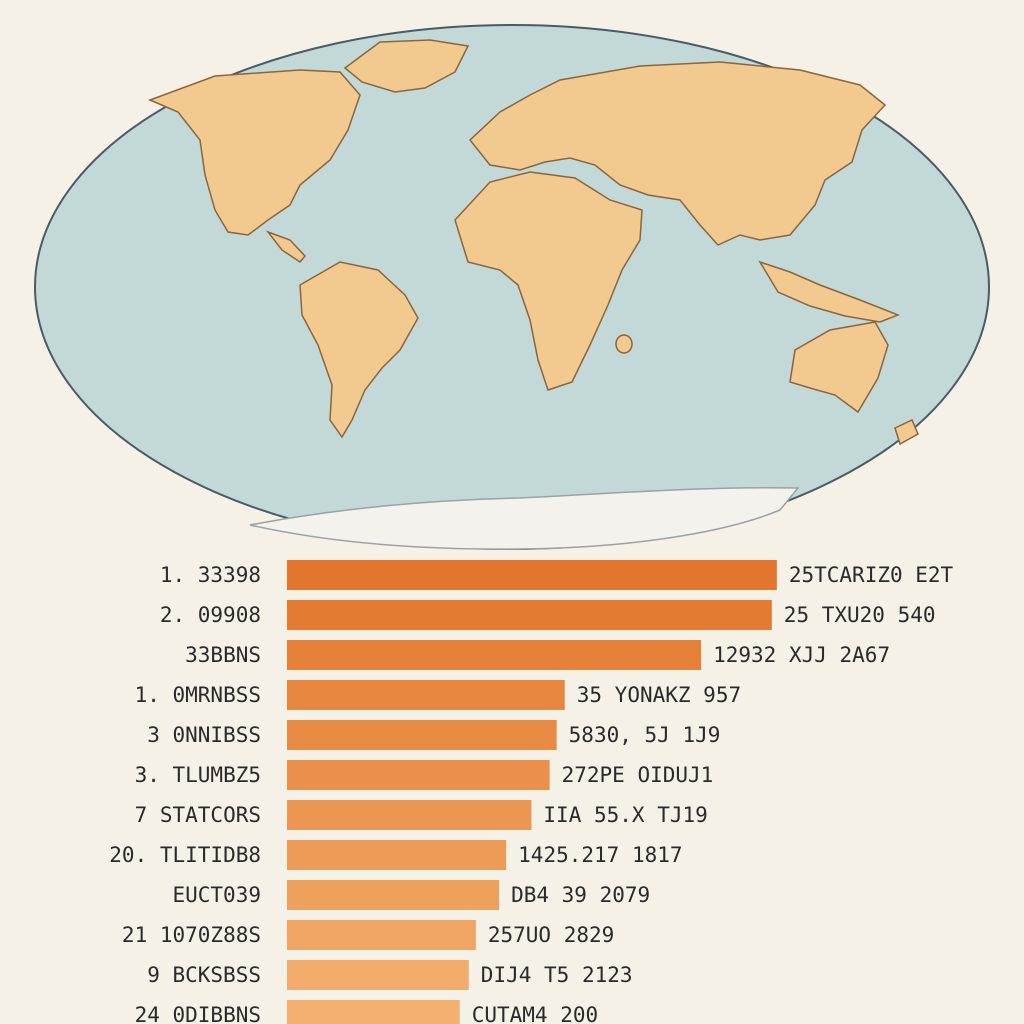  What do you see at coordinates (600, 855) in the screenshot?
I see `value-label: 1425.217 1817` at bounding box center [600, 855].